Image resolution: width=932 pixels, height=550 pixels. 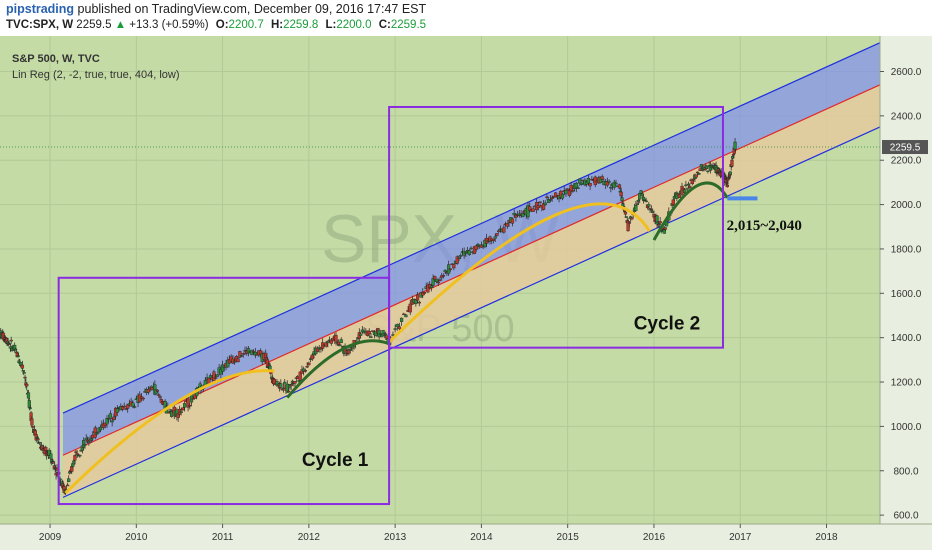 I want to click on cycle-label: Cycle 2, so click(x=667, y=324).